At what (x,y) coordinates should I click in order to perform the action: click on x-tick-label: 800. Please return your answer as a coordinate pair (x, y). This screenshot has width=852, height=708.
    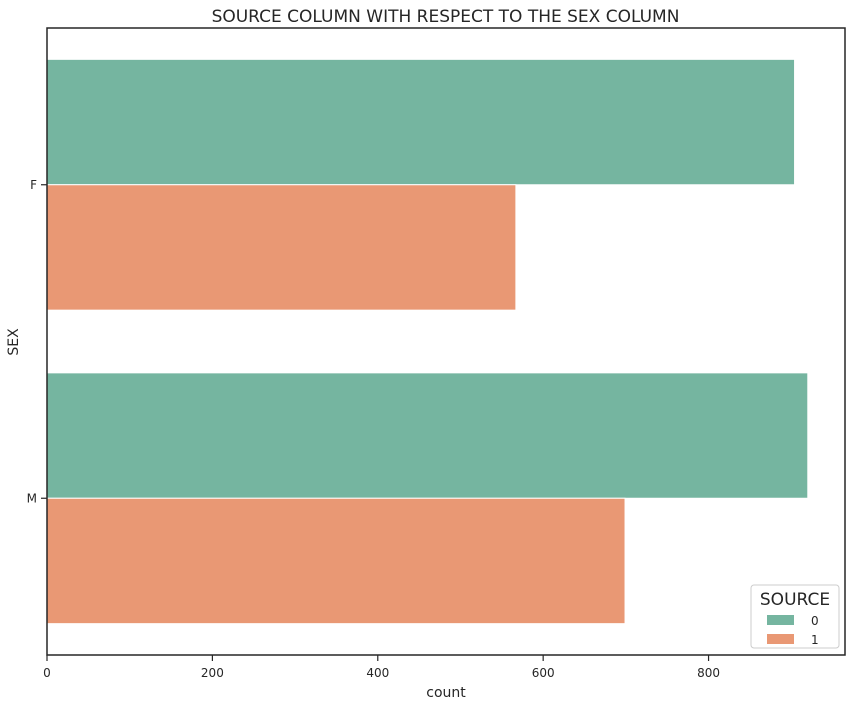
    Looking at the image, I should click on (708, 673).